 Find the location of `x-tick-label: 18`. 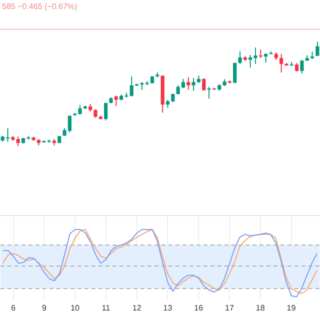

x-tick-label: 18 is located at coordinates (261, 307).